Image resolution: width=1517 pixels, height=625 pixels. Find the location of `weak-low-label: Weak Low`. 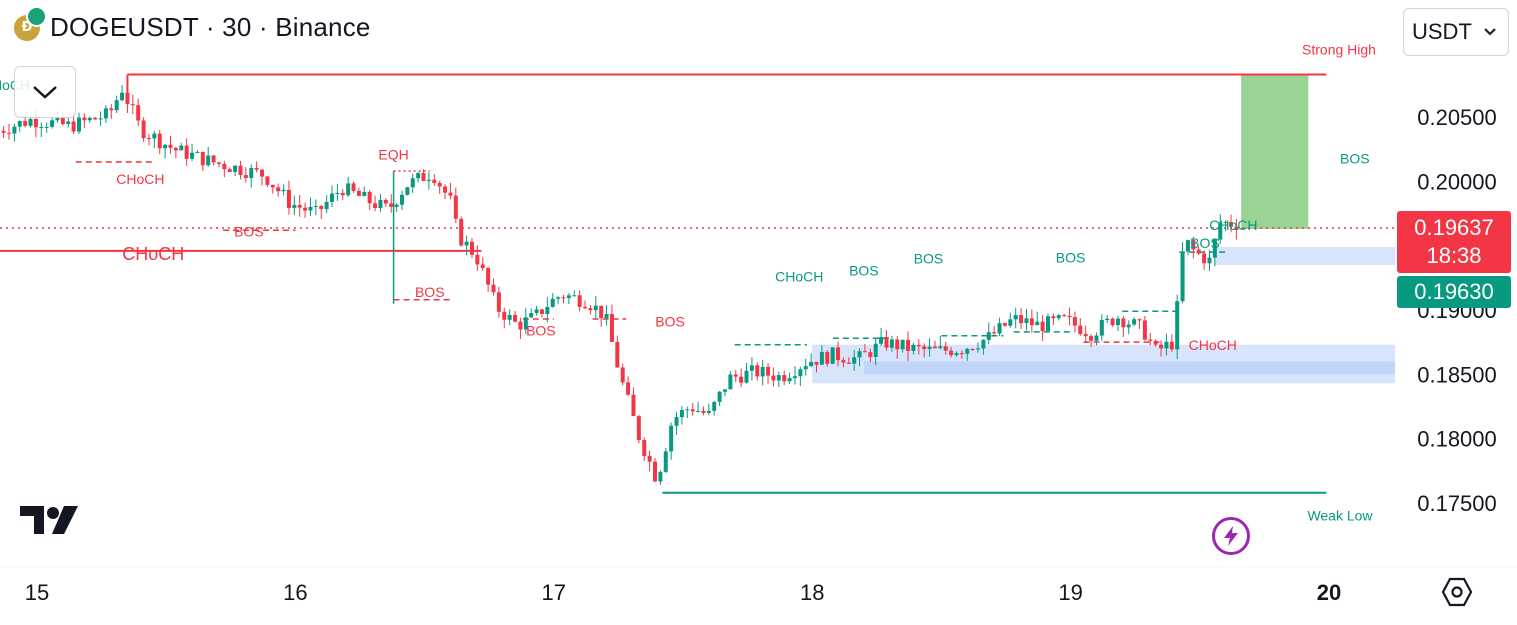

weak-low-label: Weak Low is located at coordinates (1340, 516).